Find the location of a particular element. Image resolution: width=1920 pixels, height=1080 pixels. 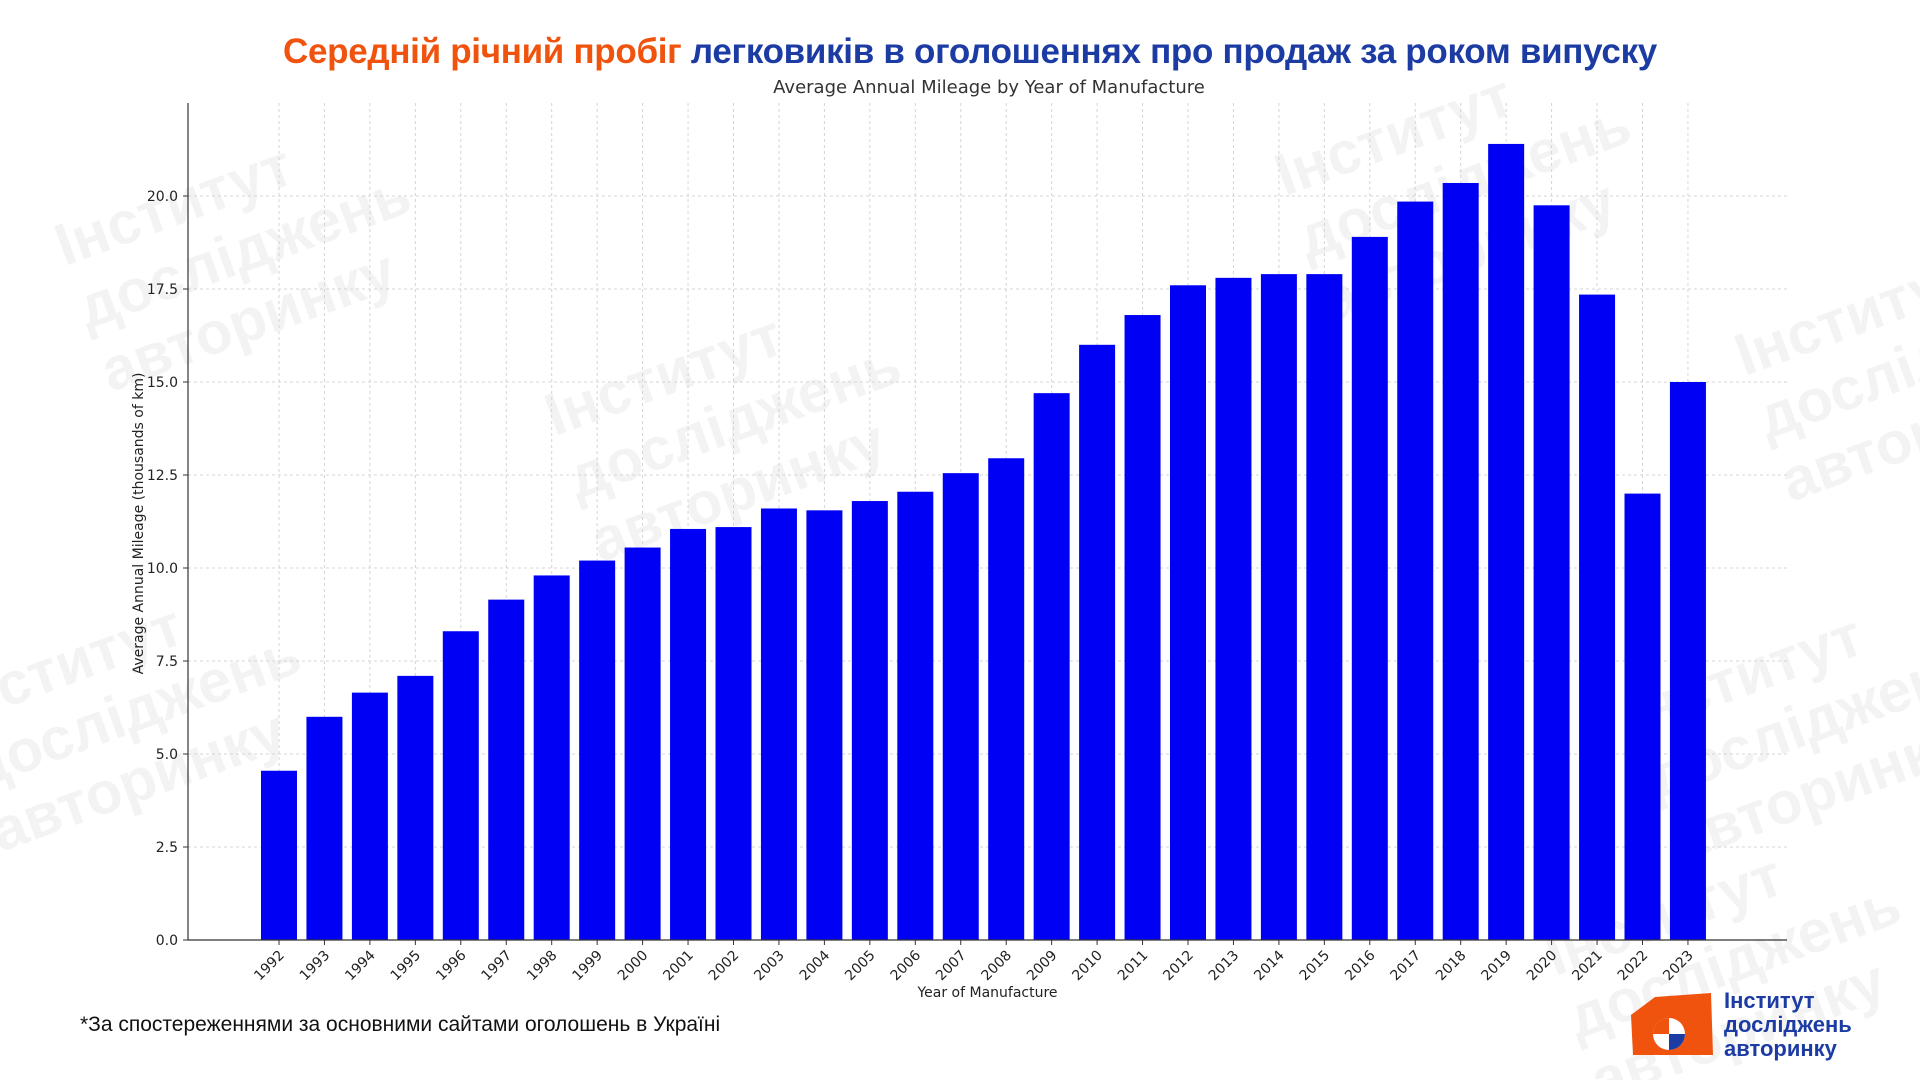

x-tick-label: 2010 is located at coordinates (1087, 966).